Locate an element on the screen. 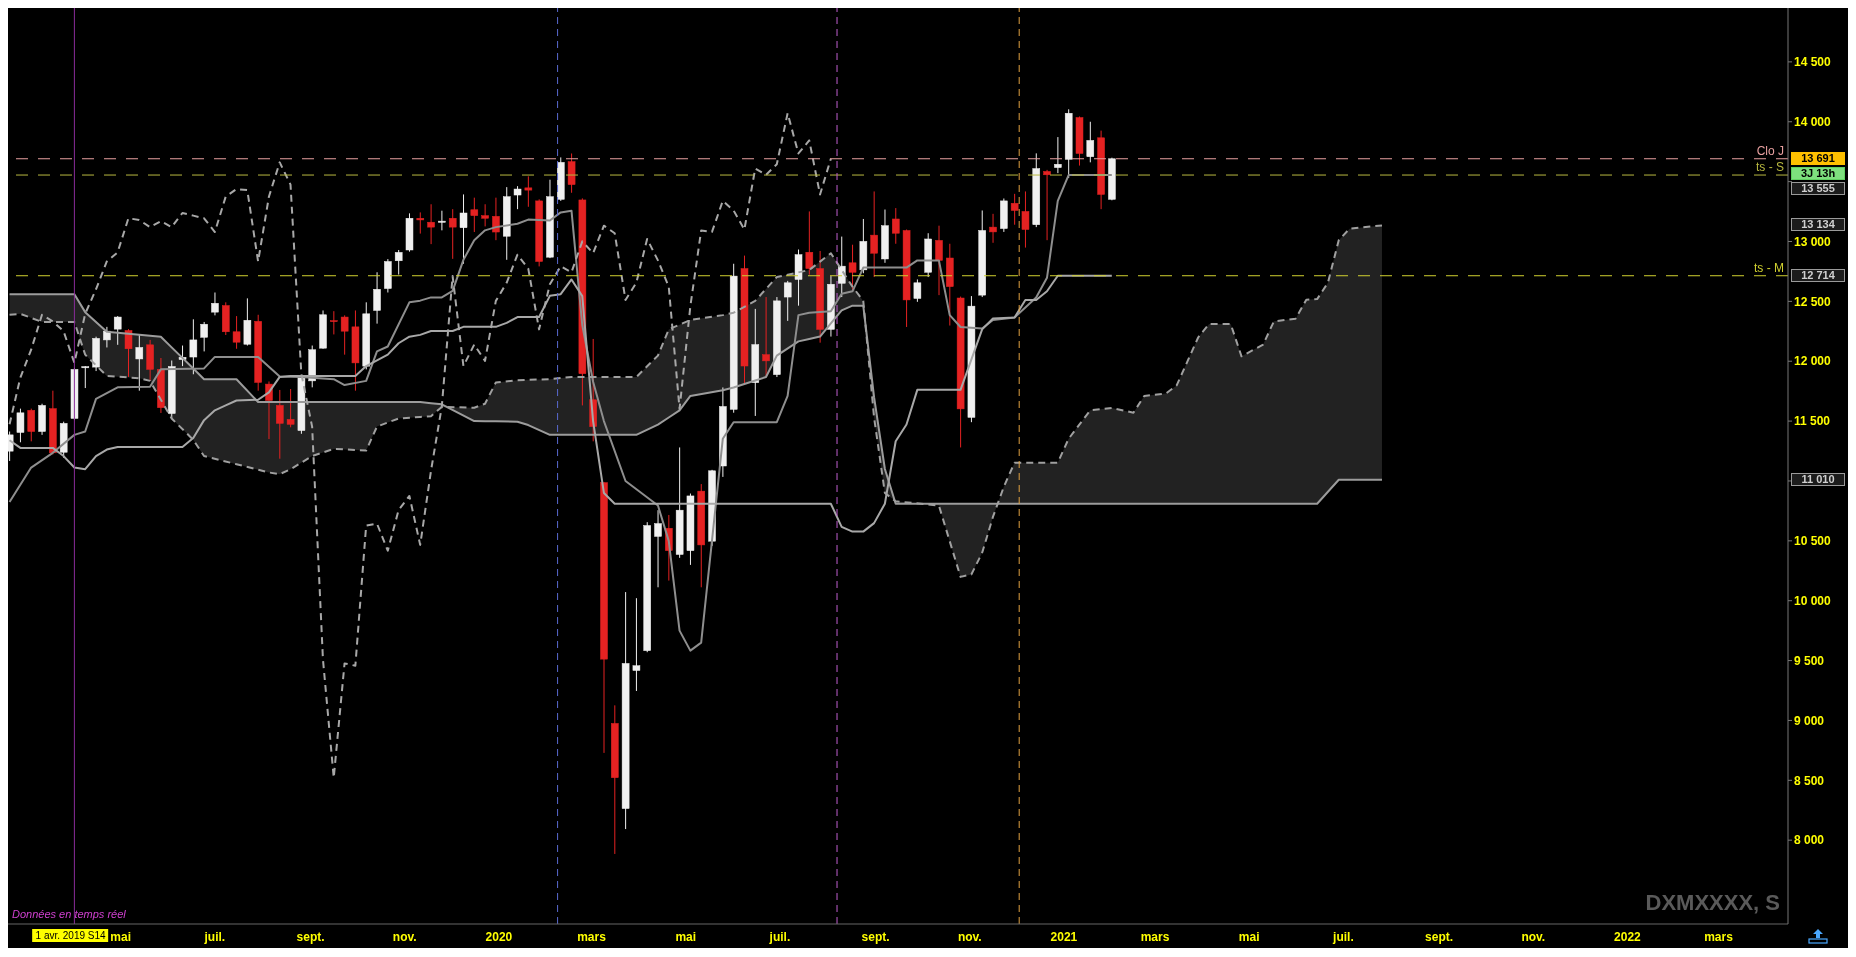 Image resolution: width=1856 pixels, height=957 pixels. text: 12 714 is located at coordinates (1818, 275).